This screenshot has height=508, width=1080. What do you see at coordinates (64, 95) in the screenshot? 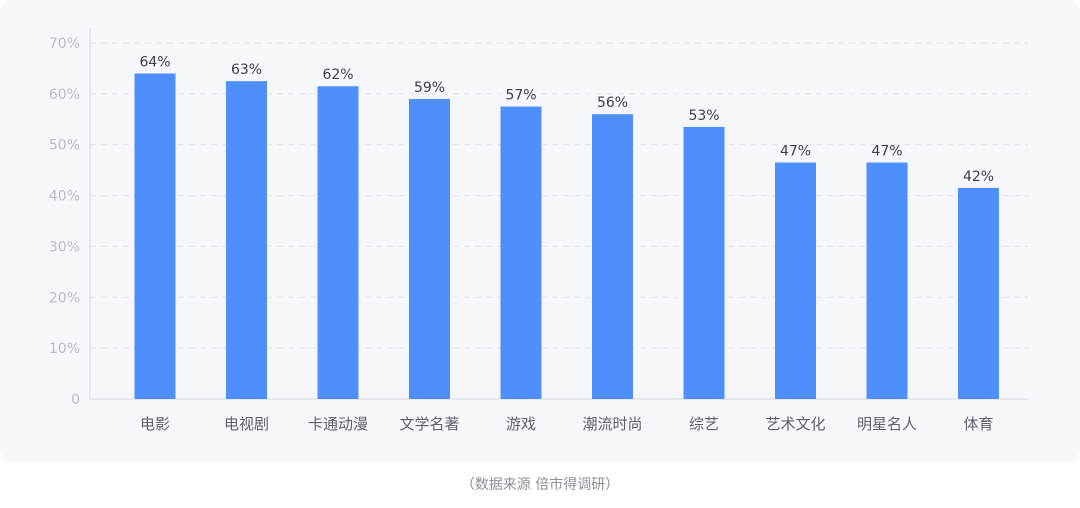
I see `y-tick-label: 60%` at bounding box center [64, 95].